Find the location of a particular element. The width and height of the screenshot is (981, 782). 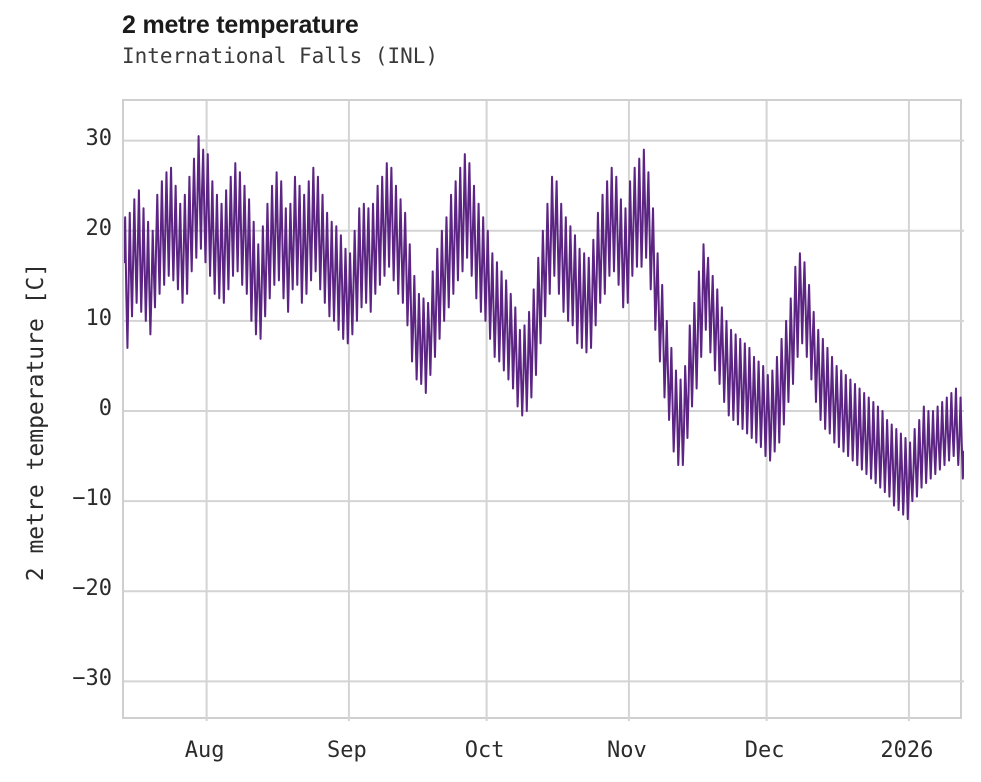

y-axis-label-wrapper: 2 metre temperature [C] is located at coordinates (24, 391).